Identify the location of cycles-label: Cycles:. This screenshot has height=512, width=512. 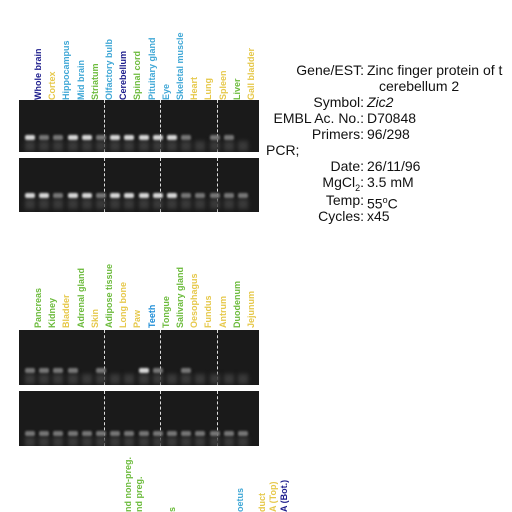
(341, 216).